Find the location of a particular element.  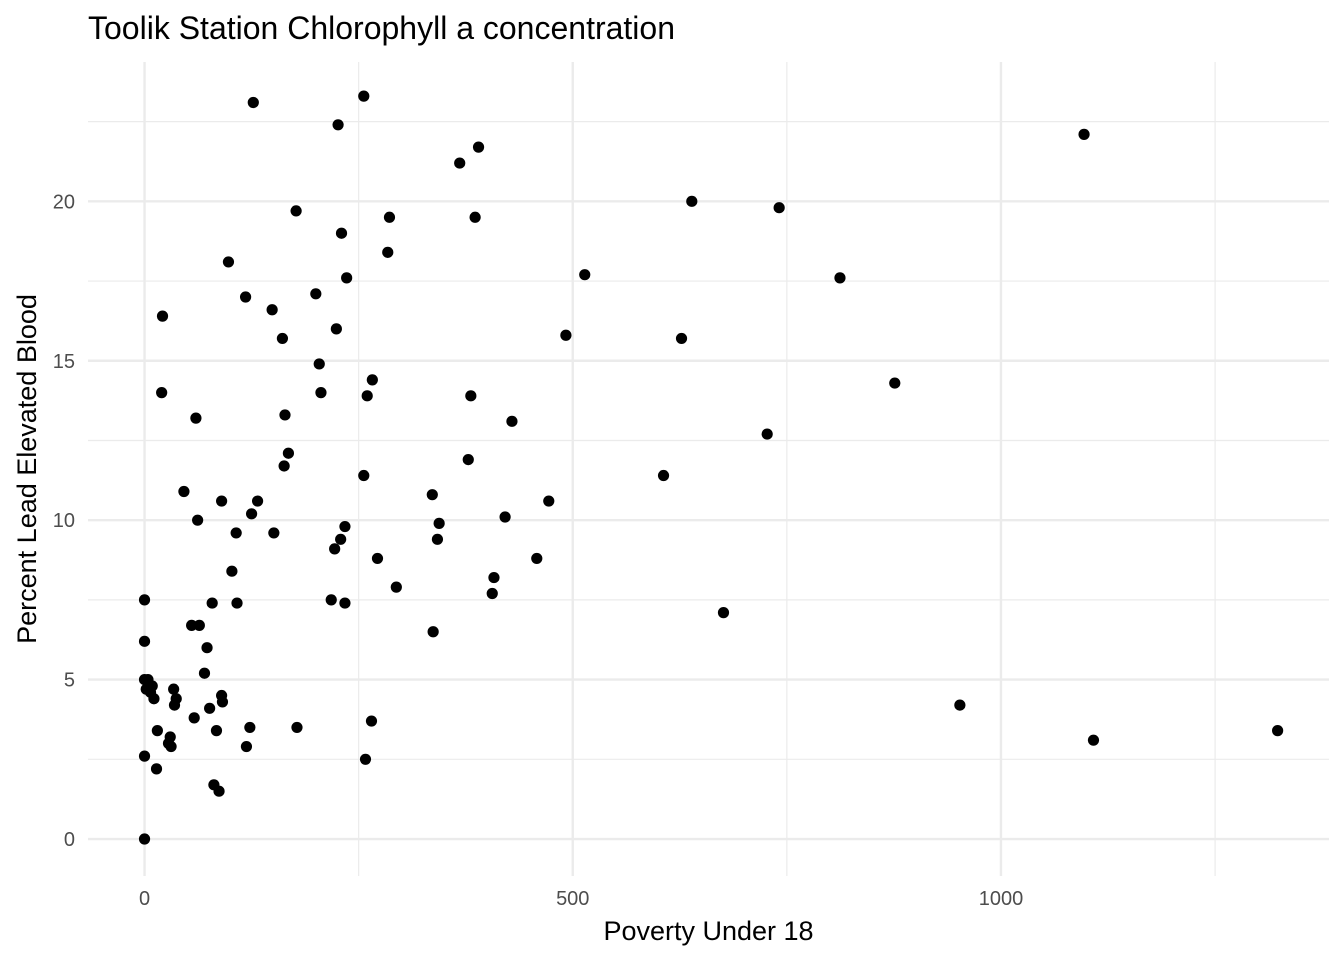

y-tick-label: 15 is located at coordinates (64, 362).